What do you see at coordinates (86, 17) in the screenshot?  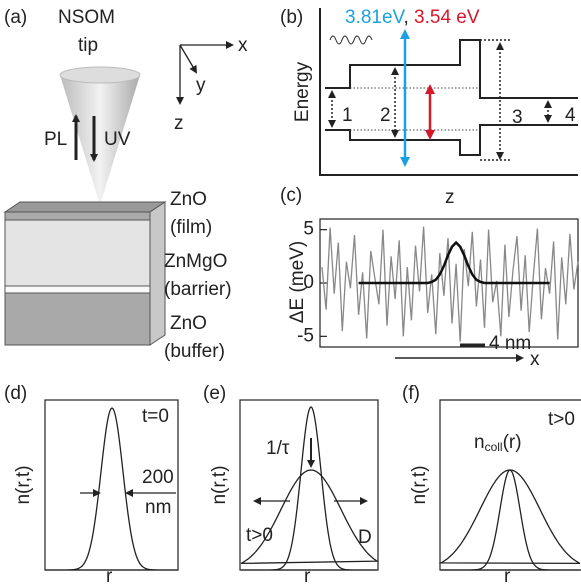 I see `tip-label: NSOM` at bounding box center [86, 17].